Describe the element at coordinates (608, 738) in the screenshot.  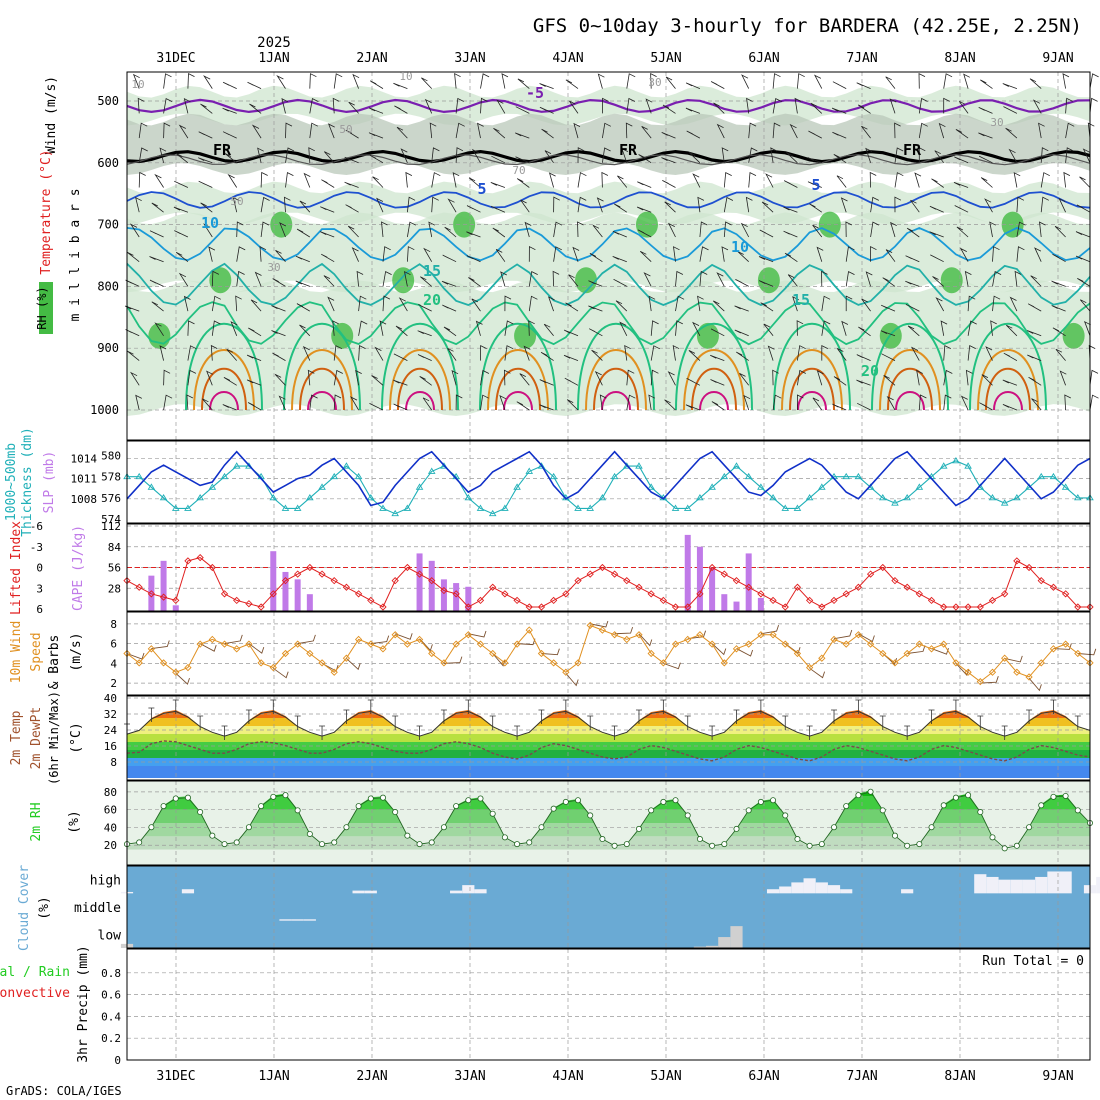
I see `temp-panel-frame` at that location.